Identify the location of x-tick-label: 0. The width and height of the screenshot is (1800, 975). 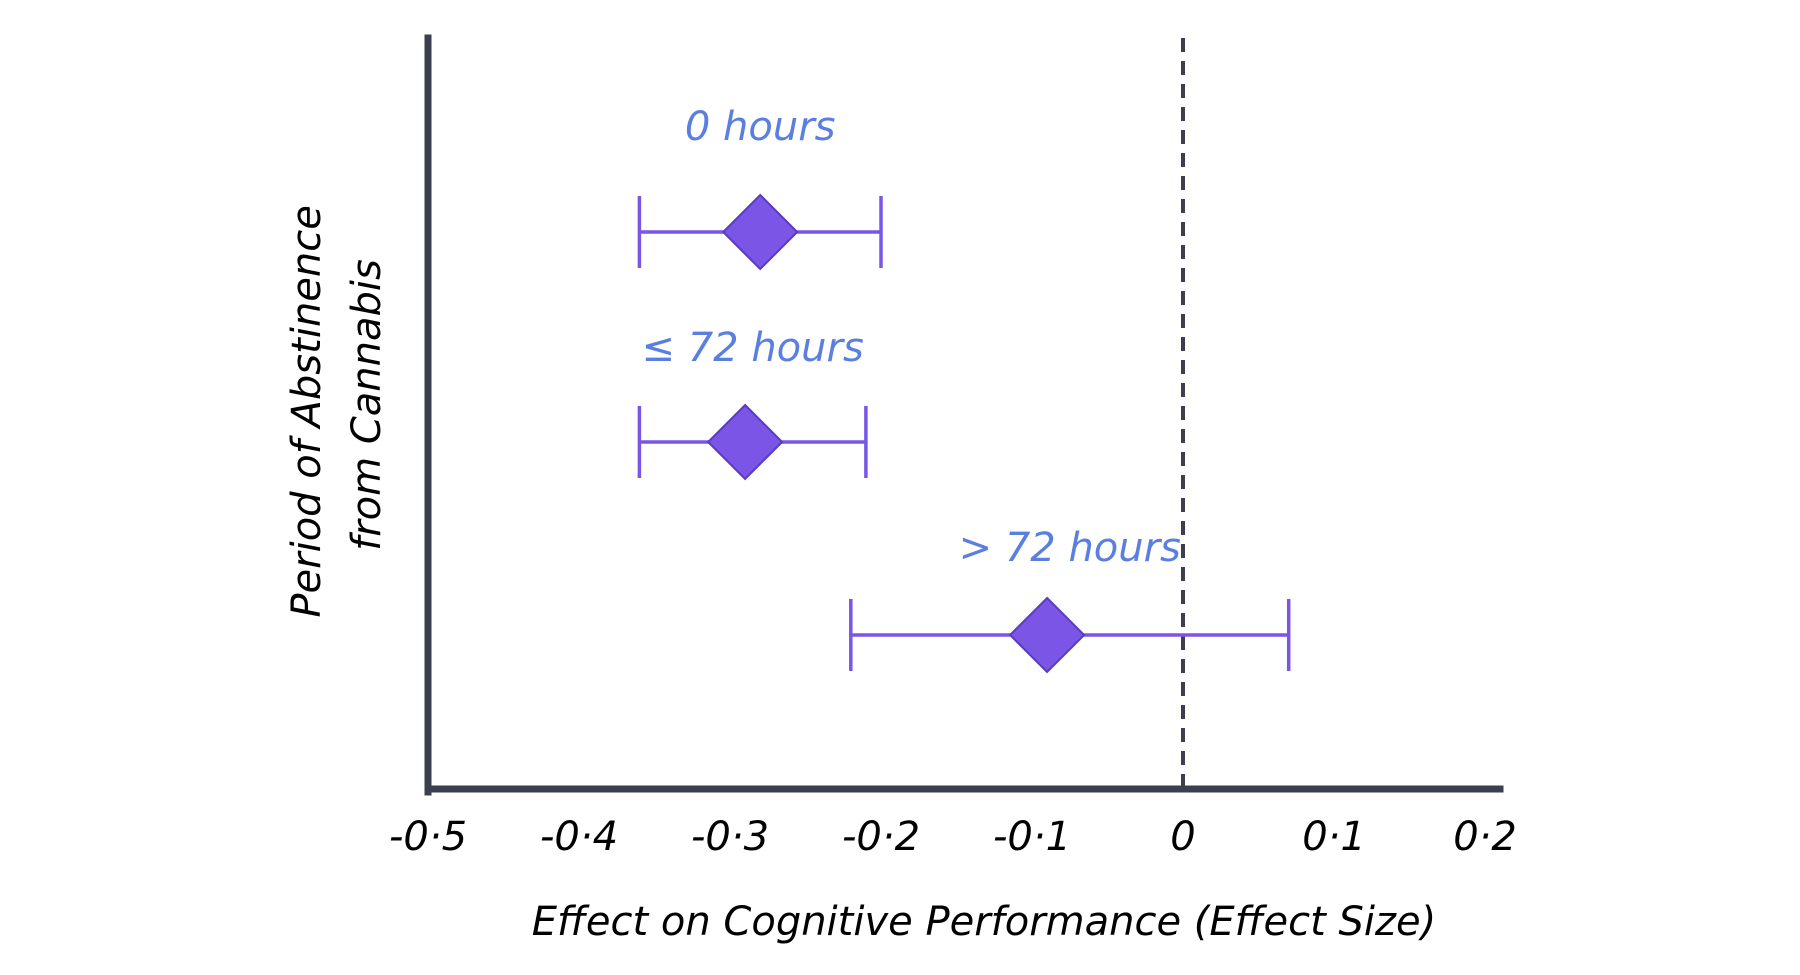
(1182, 837).